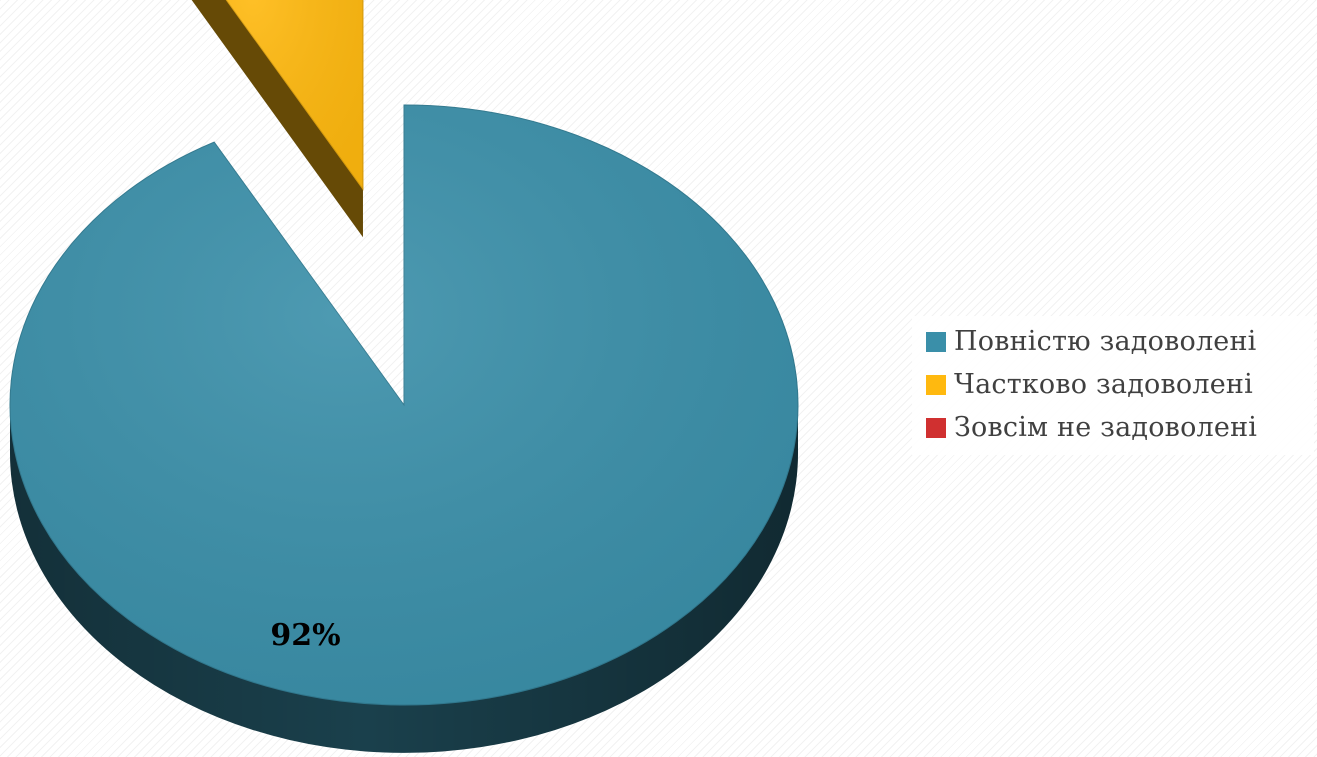 Image resolution: width=1317 pixels, height=757 pixels. I want to click on legend-swatch-fully-satisfied, so click(936, 341).